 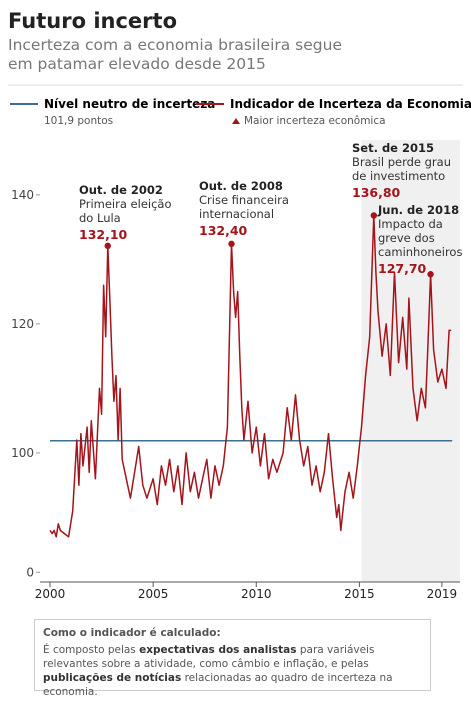 What do you see at coordinates (315, 121) in the screenshot?
I see `legend-sub: Maior incerteza econômica` at bounding box center [315, 121].